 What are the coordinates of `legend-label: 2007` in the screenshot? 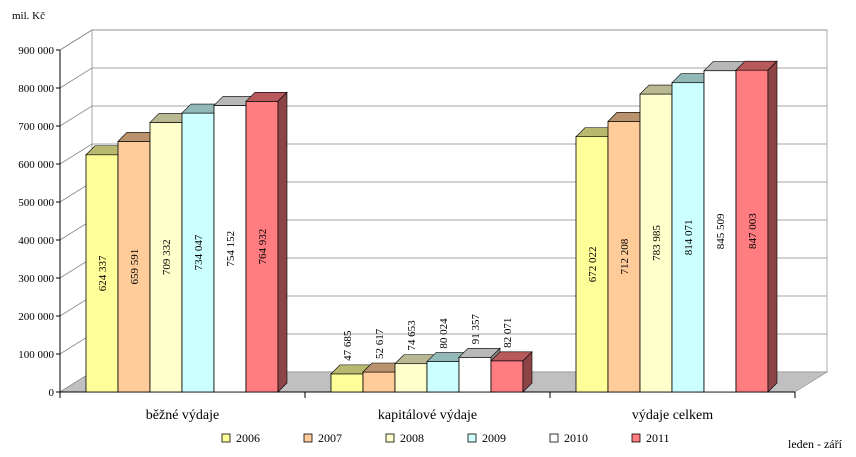 It's located at (330, 438).